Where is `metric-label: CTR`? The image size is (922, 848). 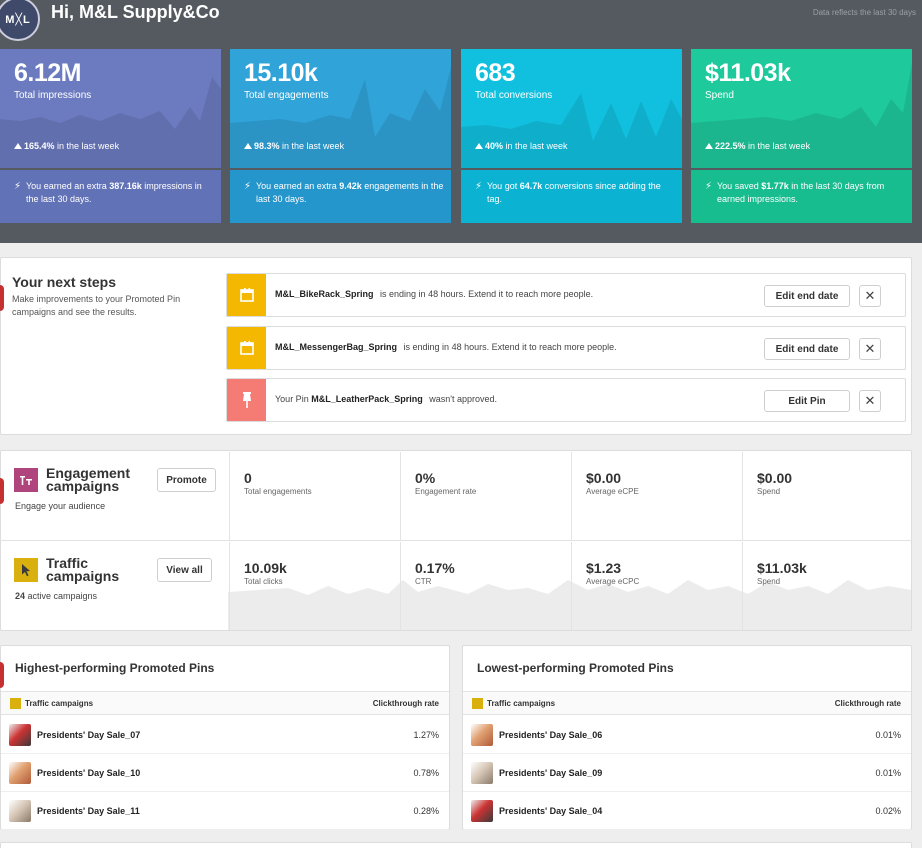 metric-label: CTR is located at coordinates (423, 581).